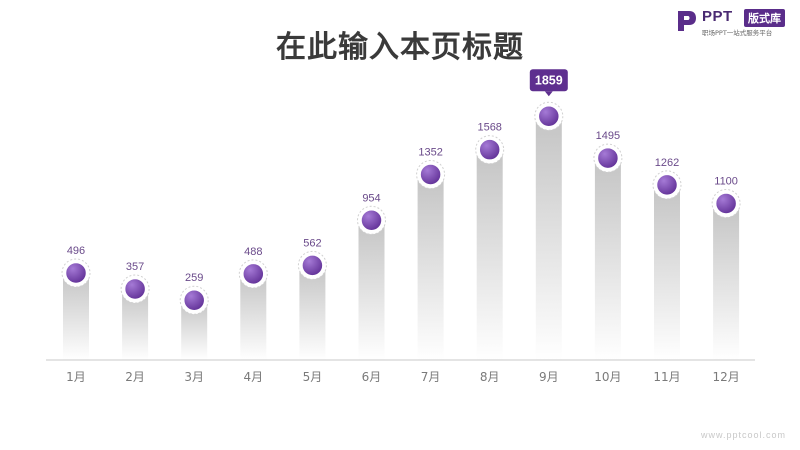  I want to click on logo-brand: PPT, so click(717, 16).